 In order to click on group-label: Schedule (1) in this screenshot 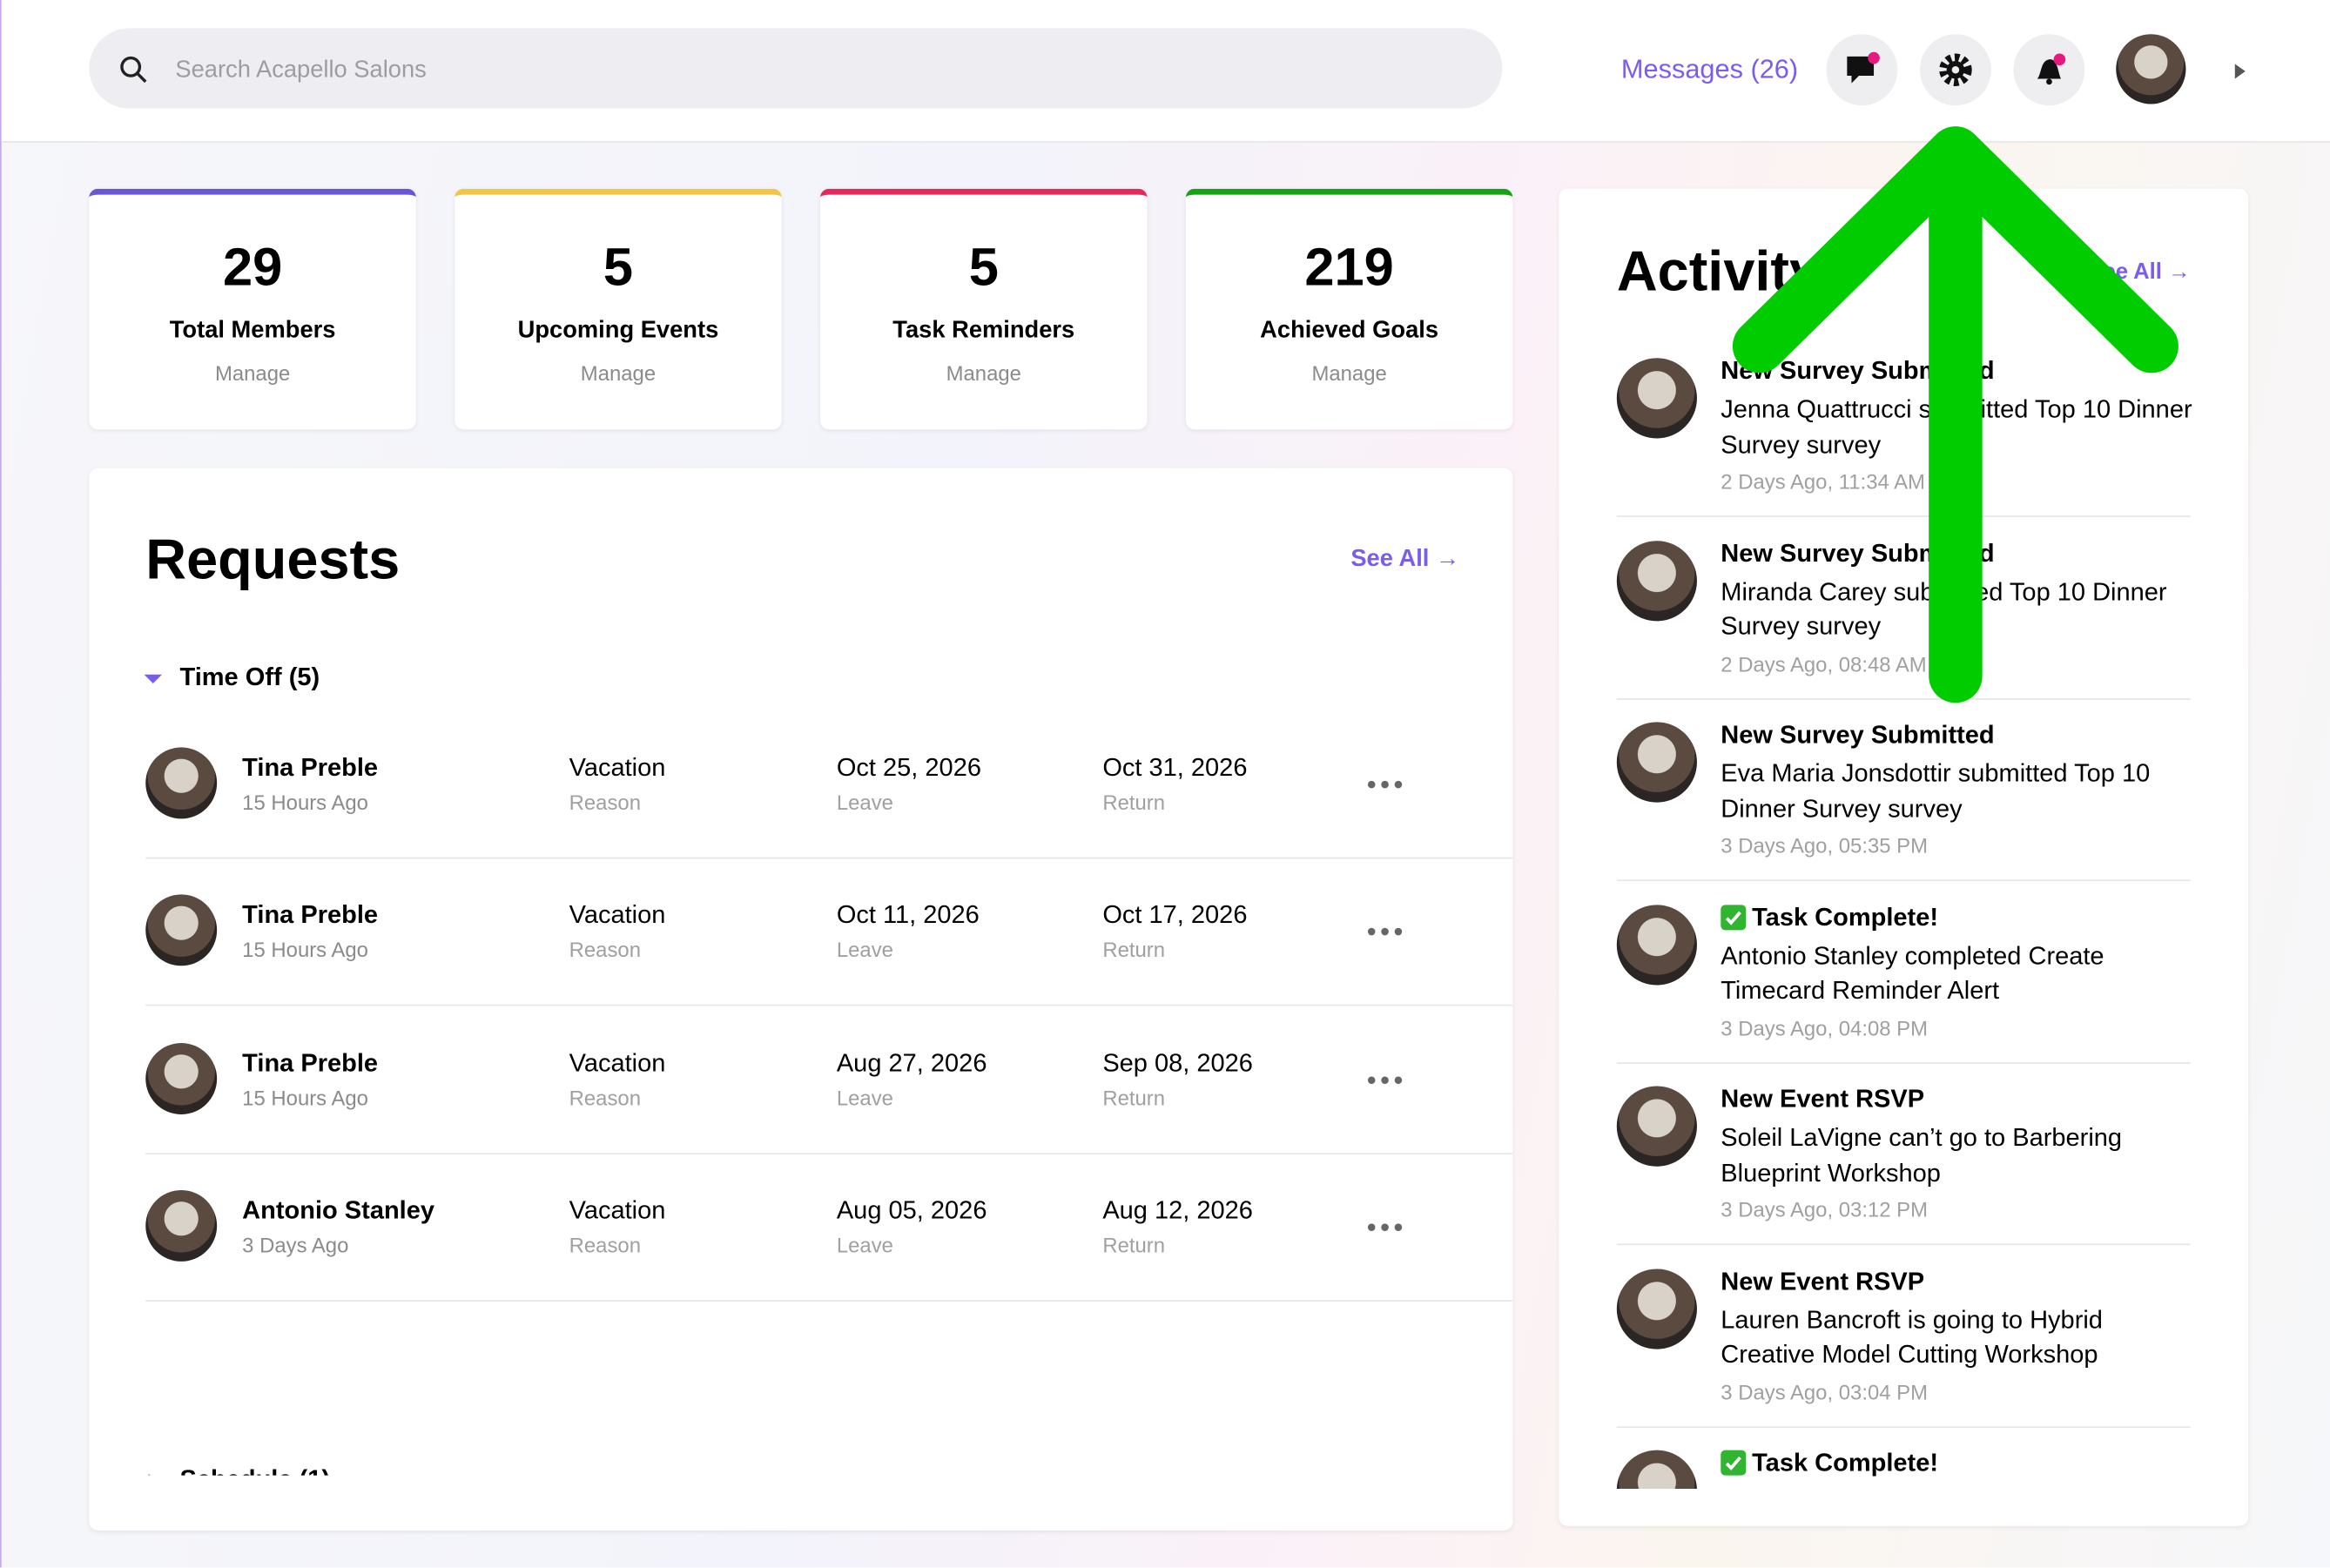, I will do `click(255, 1470)`.